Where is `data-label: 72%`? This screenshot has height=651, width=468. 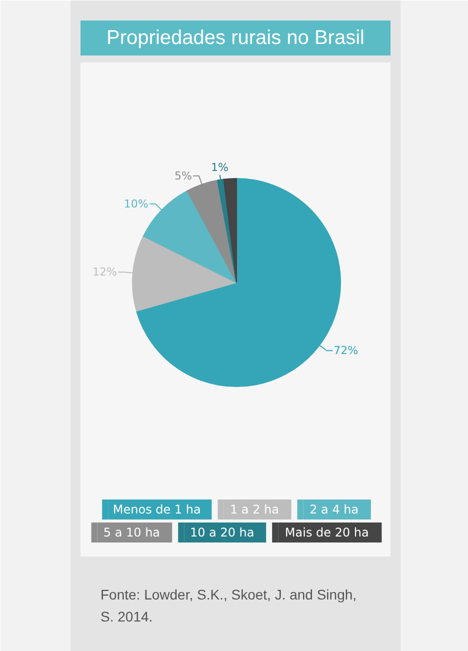
data-label: 72% is located at coordinates (346, 351).